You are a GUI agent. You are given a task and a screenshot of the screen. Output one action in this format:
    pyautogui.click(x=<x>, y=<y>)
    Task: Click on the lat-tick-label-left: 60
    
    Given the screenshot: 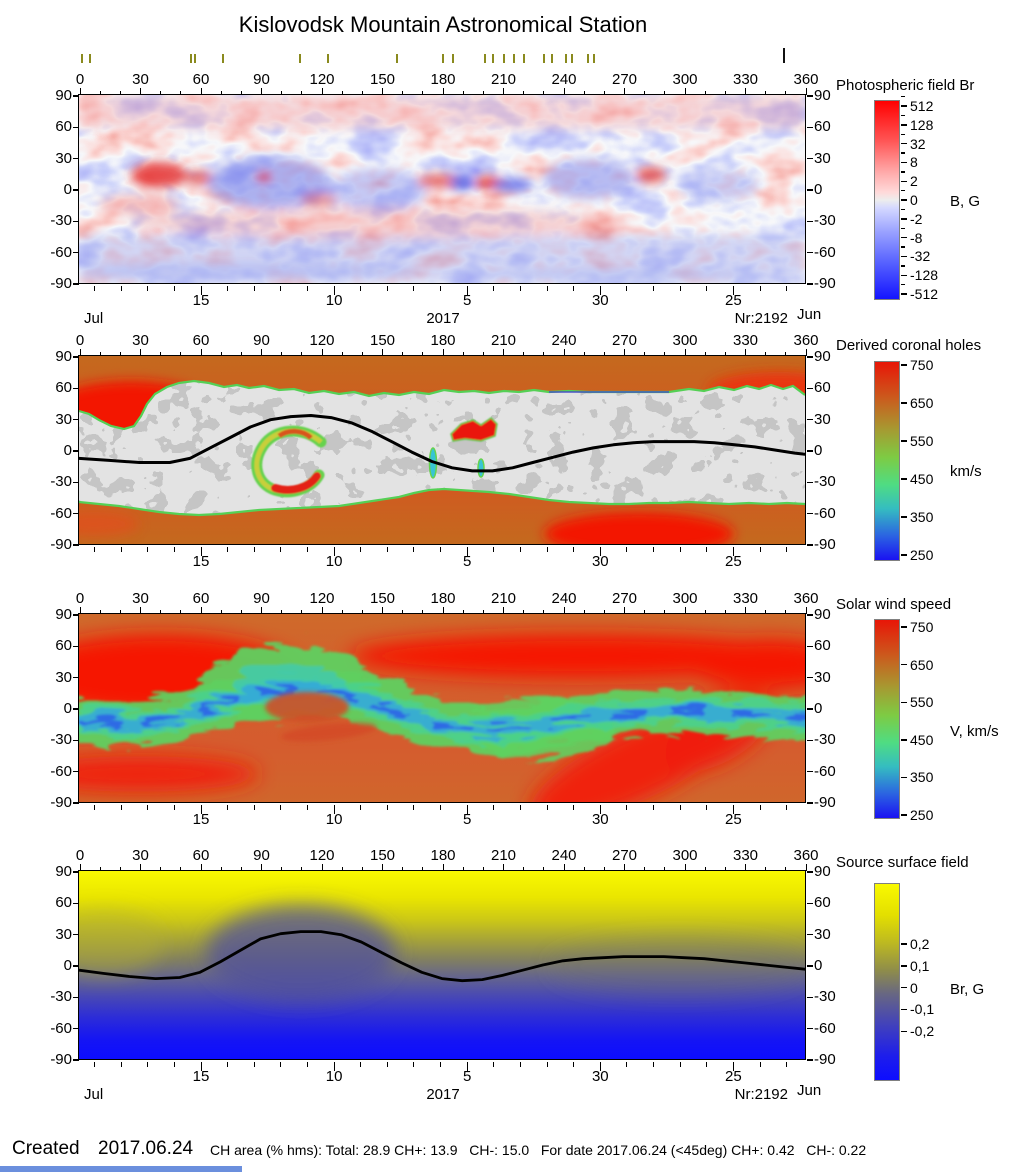 What is the action you would take?
    pyautogui.click(x=63, y=127)
    